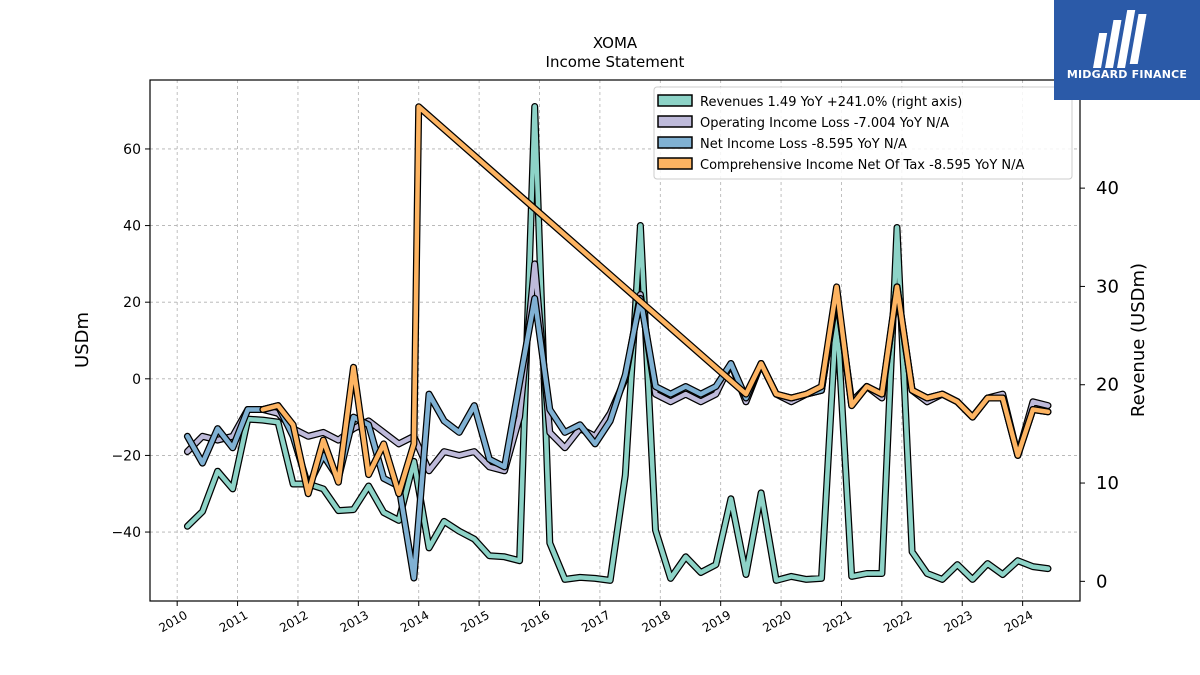  I want to click on legend-label: Revenues 1.49 YoY +241.0% (right axis), so click(831, 102).